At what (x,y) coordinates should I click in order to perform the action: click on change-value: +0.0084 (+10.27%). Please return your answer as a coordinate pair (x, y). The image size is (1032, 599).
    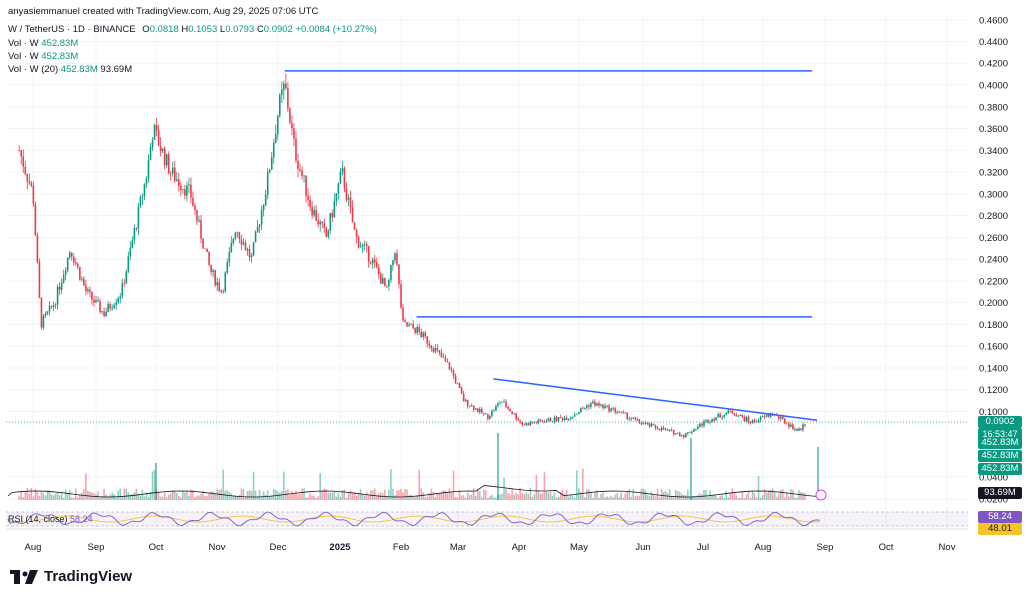
    Looking at the image, I should click on (336, 29).